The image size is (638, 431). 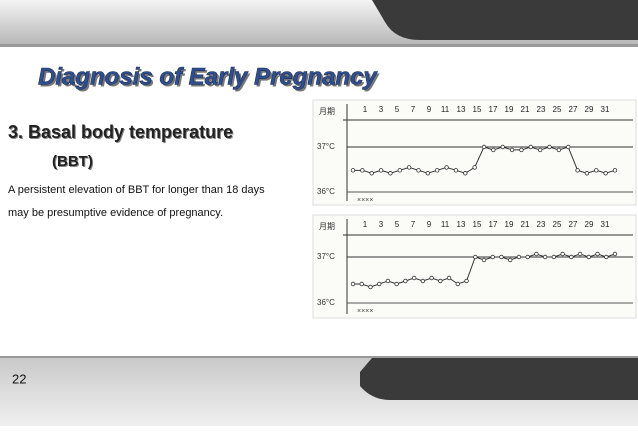 I want to click on subheading: (BBT), so click(x=72, y=161).